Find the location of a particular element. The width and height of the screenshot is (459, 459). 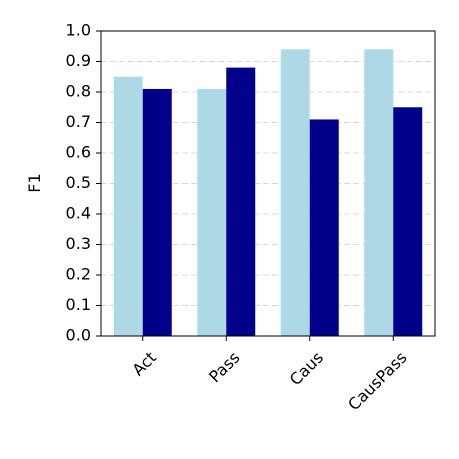

y-tick-label: 0.1 is located at coordinates (78, 304).